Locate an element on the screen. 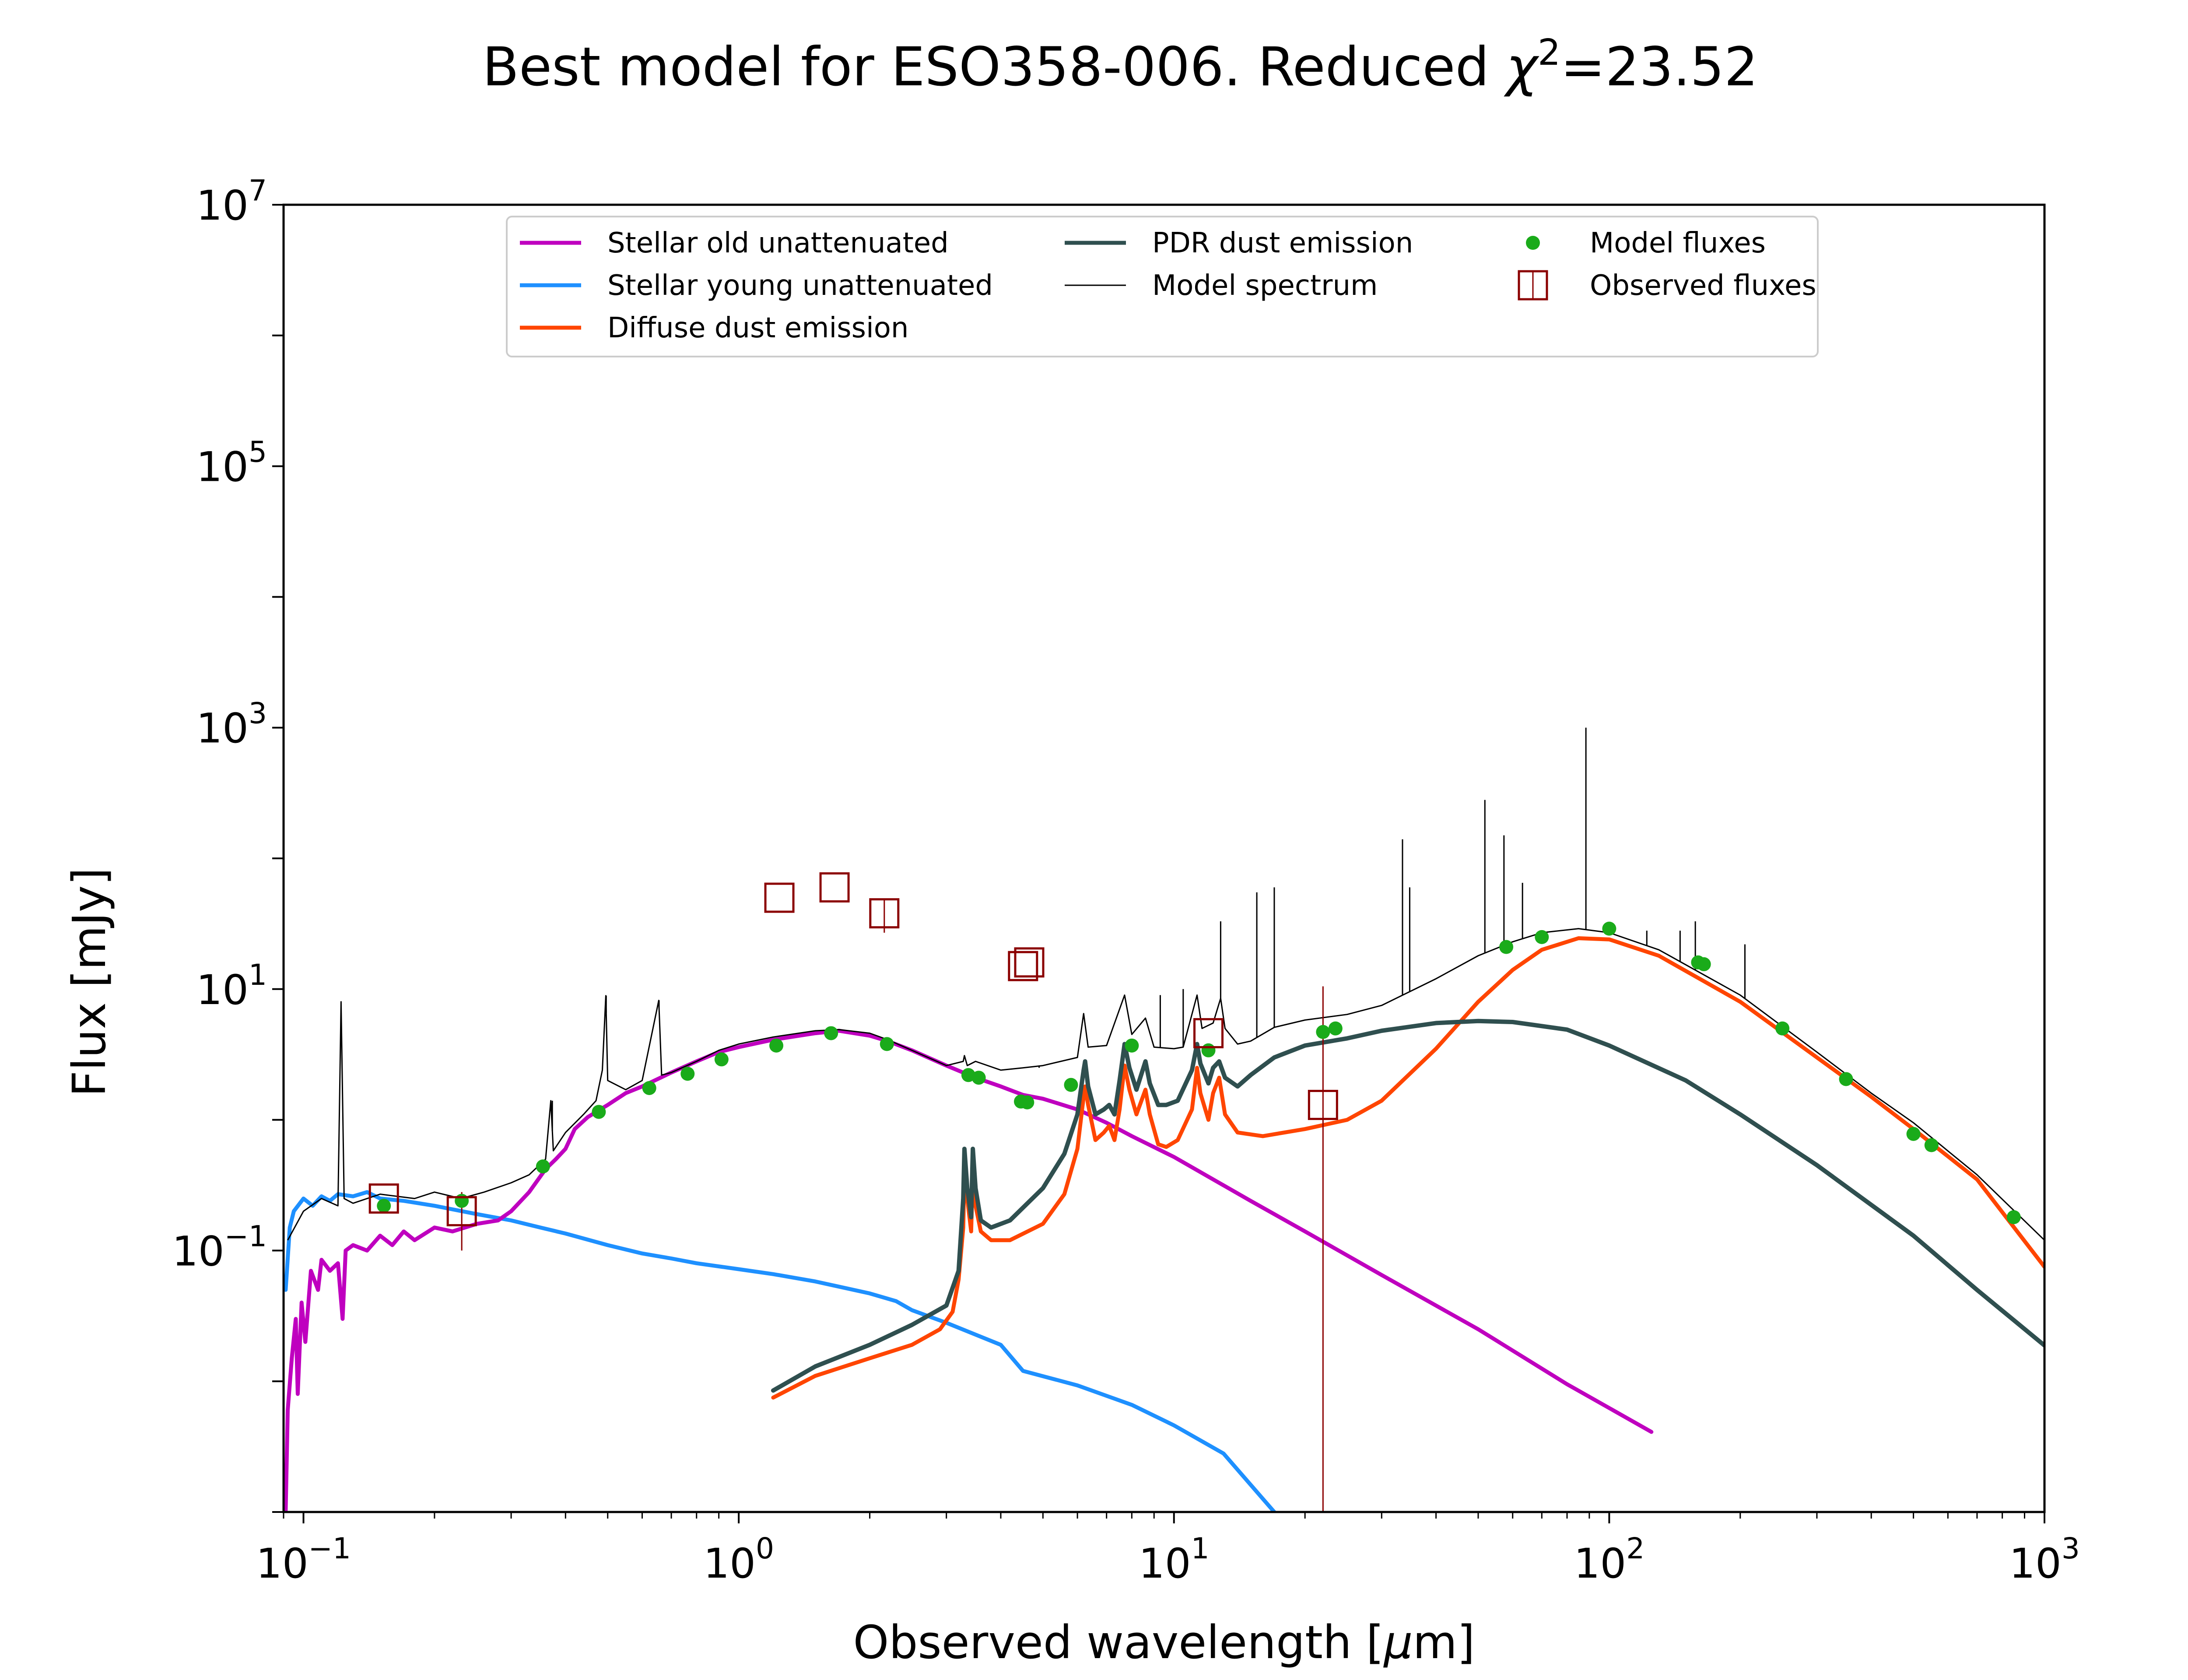 This screenshot has height=1680, width=2188. y-tick-label: 10³ is located at coordinates (231, 724).